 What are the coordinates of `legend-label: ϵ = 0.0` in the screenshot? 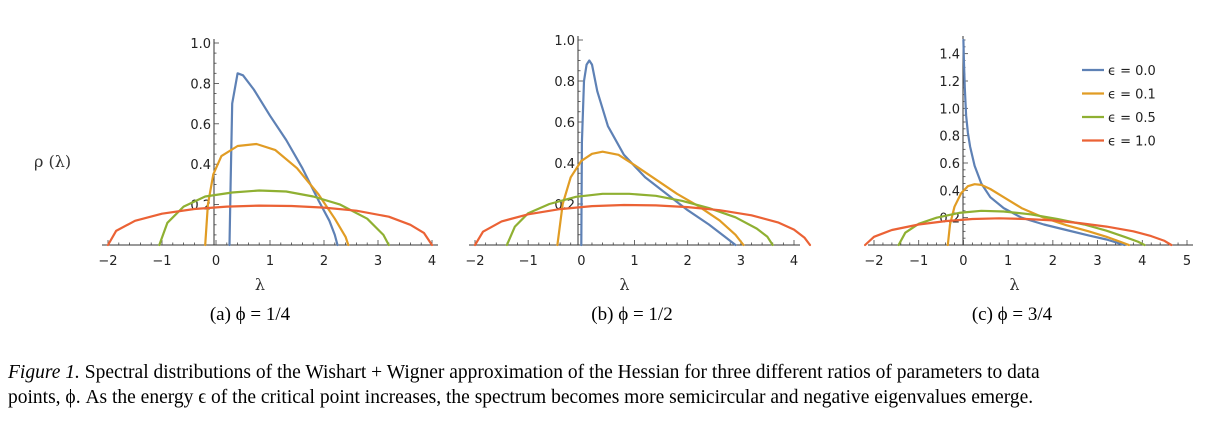 It's located at (1132, 71).